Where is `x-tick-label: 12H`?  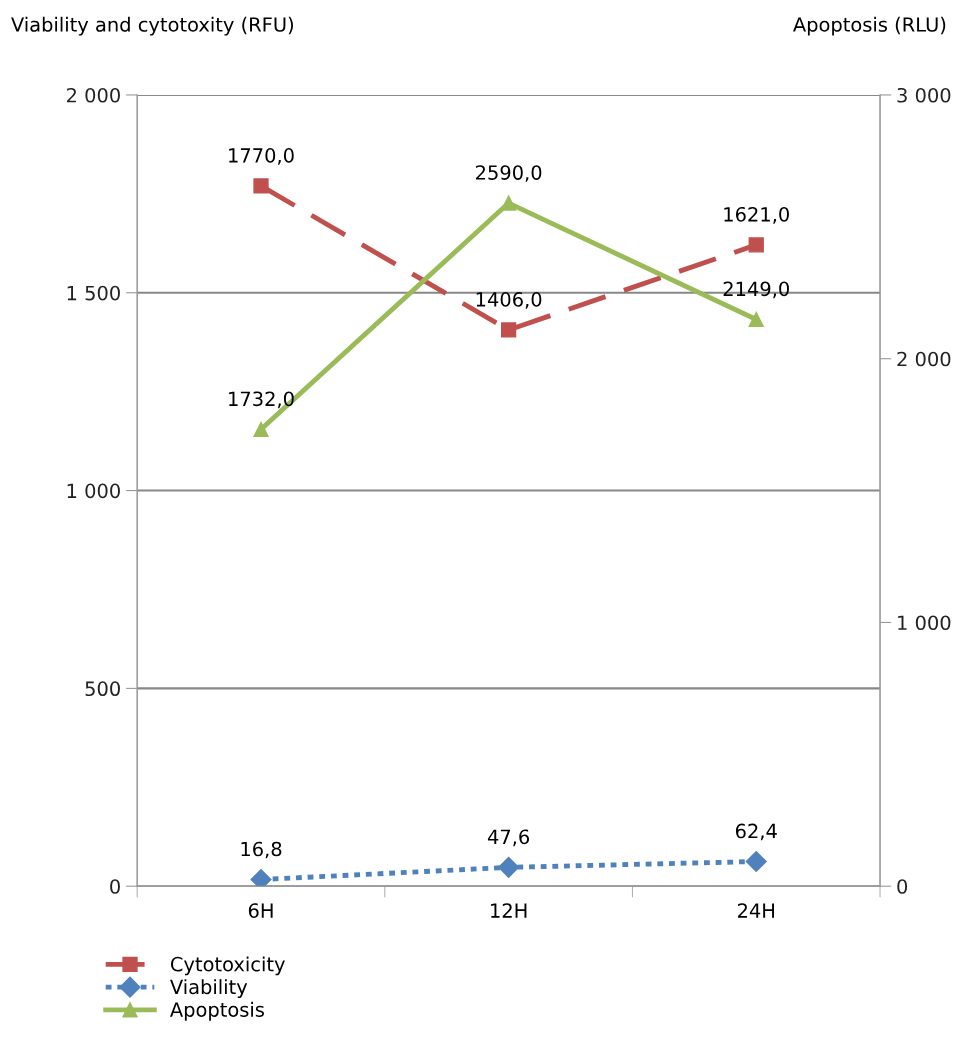
x-tick-label: 12H is located at coordinates (509, 910).